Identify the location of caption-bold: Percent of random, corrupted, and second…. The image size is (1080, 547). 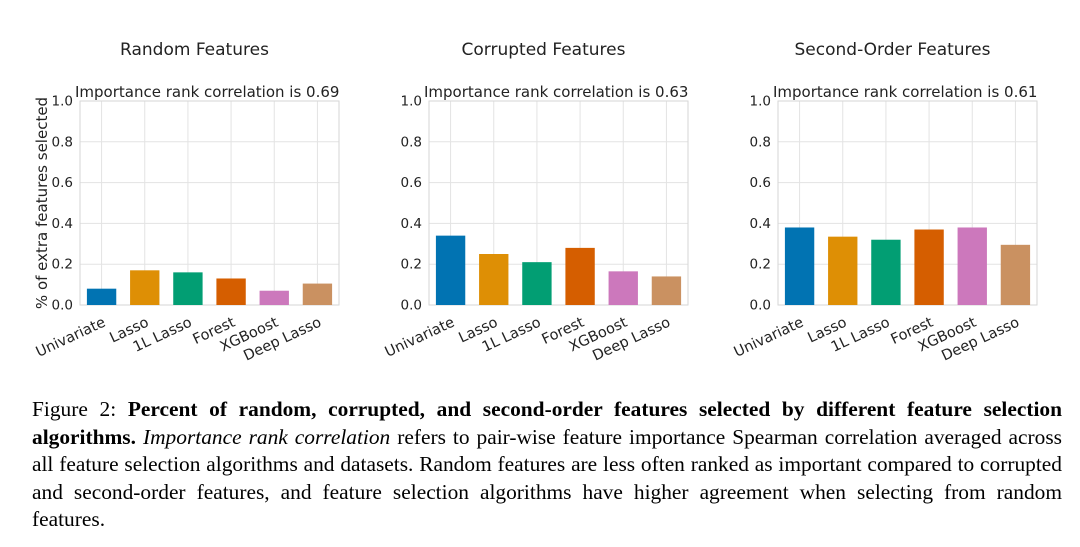
(547, 423).